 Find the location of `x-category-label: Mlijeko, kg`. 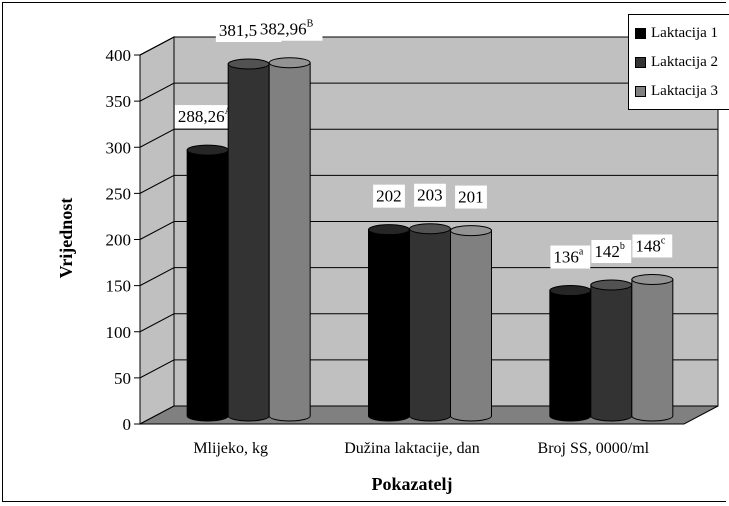

x-category-label: Mlijeko, kg is located at coordinates (230, 448).